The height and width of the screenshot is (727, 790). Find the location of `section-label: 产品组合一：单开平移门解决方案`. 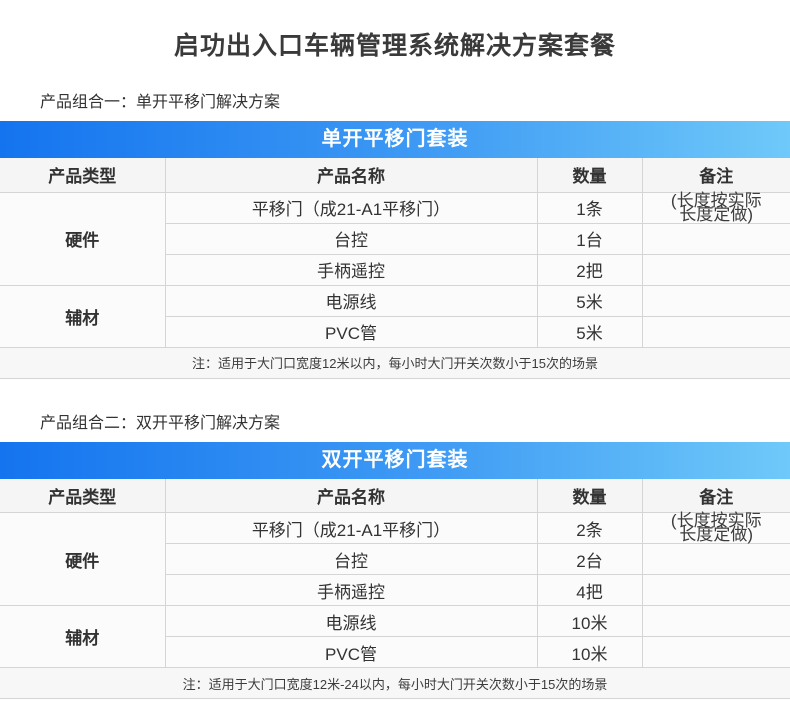

section-label: 产品组合一：单开平移门解决方案 is located at coordinates (160, 102).